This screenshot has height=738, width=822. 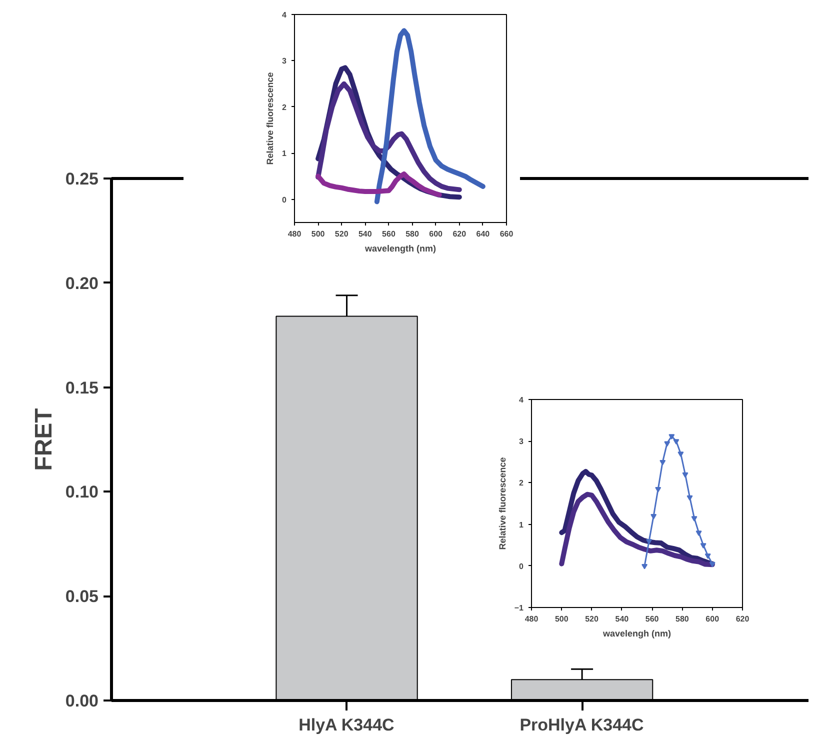 What do you see at coordinates (346, 725) in the screenshot?
I see `x-tick-label: HlyA K344C` at bounding box center [346, 725].